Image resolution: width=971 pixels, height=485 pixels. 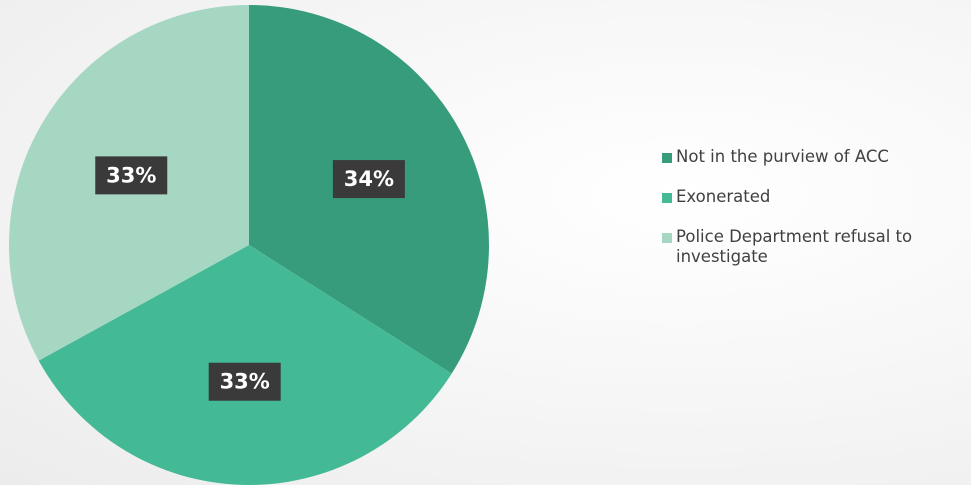 I want to click on legend-swatch-not-in-purview, so click(x=667, y=158).